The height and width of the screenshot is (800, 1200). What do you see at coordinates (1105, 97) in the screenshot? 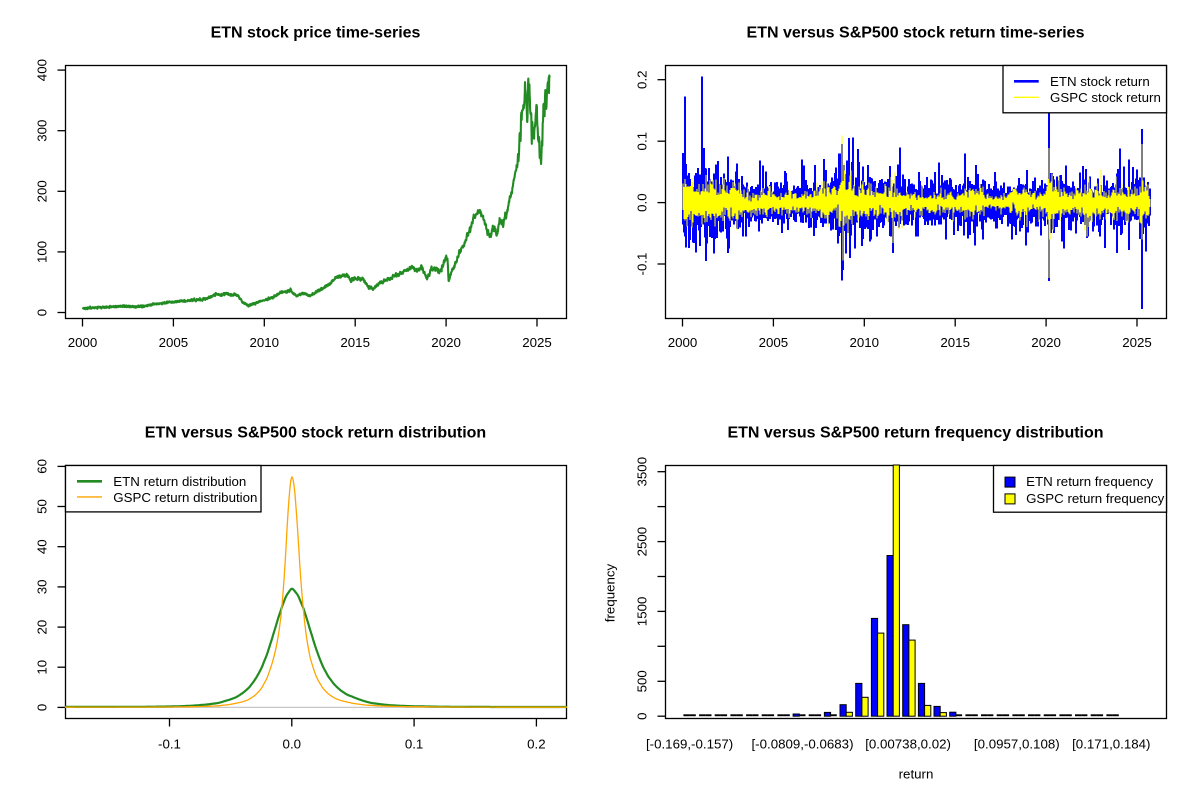
I see `svg-text: GSPC stock return` at bounding box center [1105, 97].